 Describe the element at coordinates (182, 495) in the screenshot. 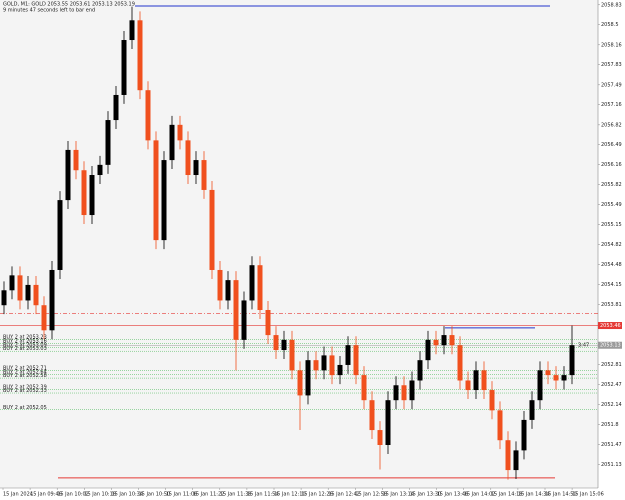

I see `x-tick-label: 15 Jan 11:06` at that location.